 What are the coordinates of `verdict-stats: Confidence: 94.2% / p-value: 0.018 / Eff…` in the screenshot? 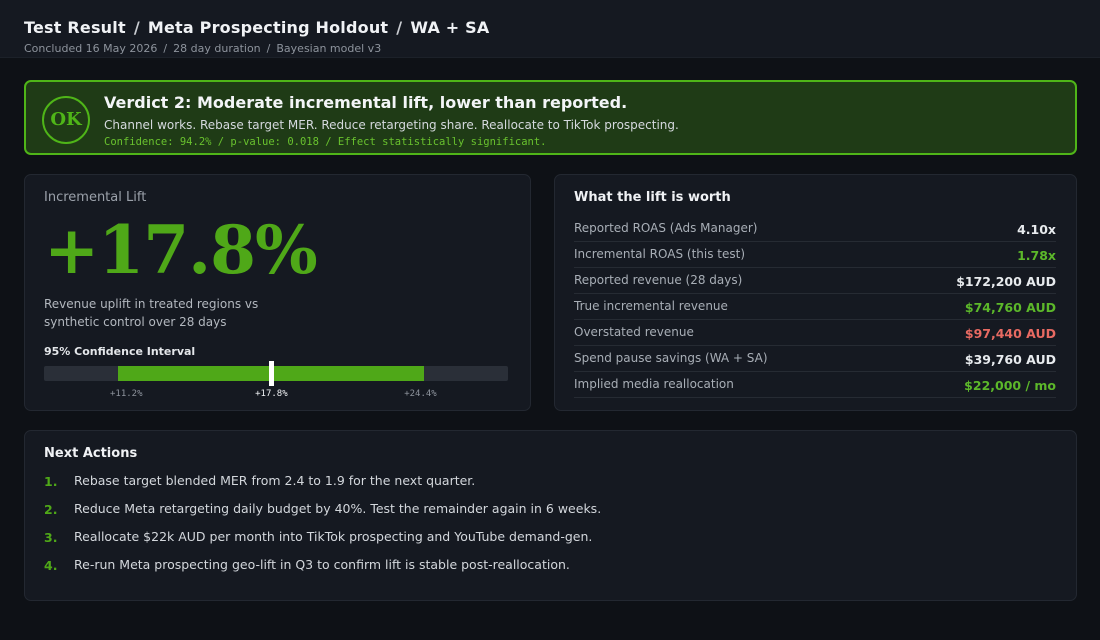 It's located at (325, 142).